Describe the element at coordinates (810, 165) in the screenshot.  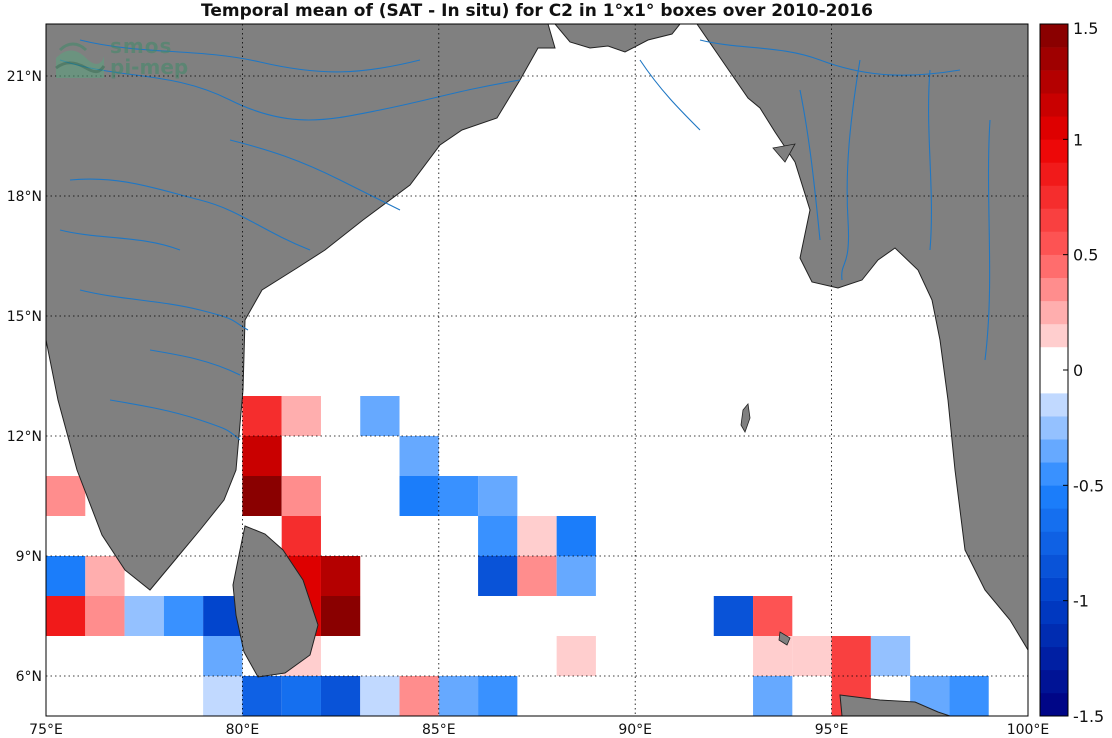
I see `river-myanmar-west` at that location.